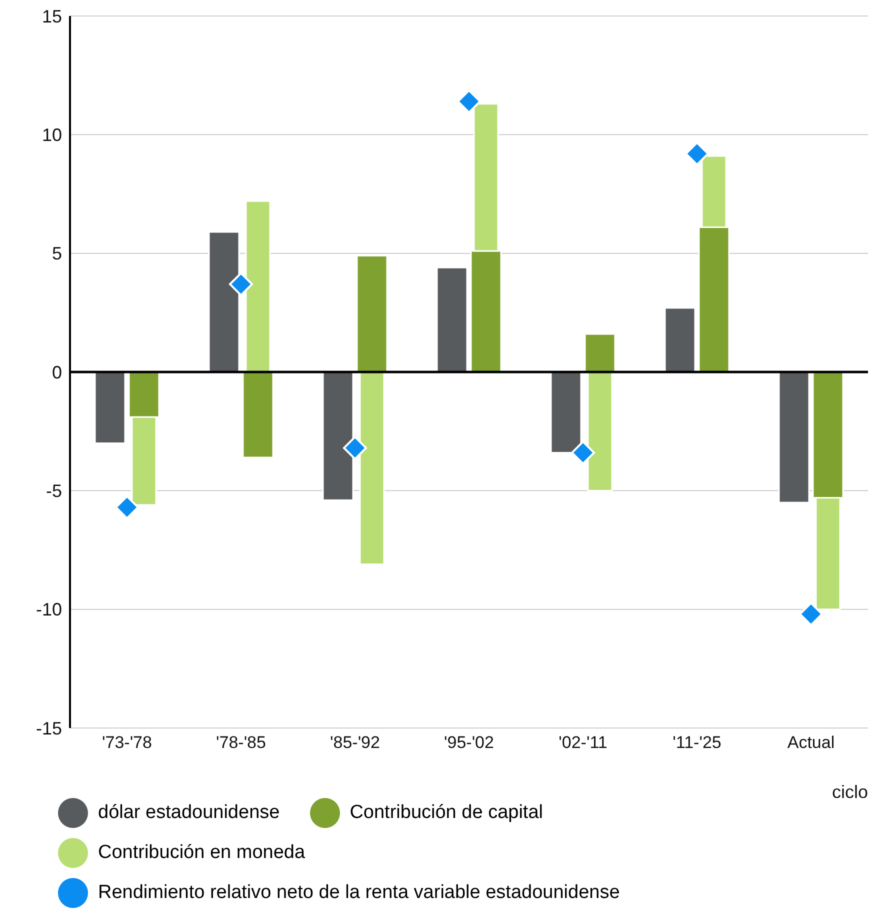 This screenshot has height=924, width=877. What do you see at coordinates (241, 742) in the screenshot?
I see `x-tick-label: '78-'85` at bounding box center [241, 742].